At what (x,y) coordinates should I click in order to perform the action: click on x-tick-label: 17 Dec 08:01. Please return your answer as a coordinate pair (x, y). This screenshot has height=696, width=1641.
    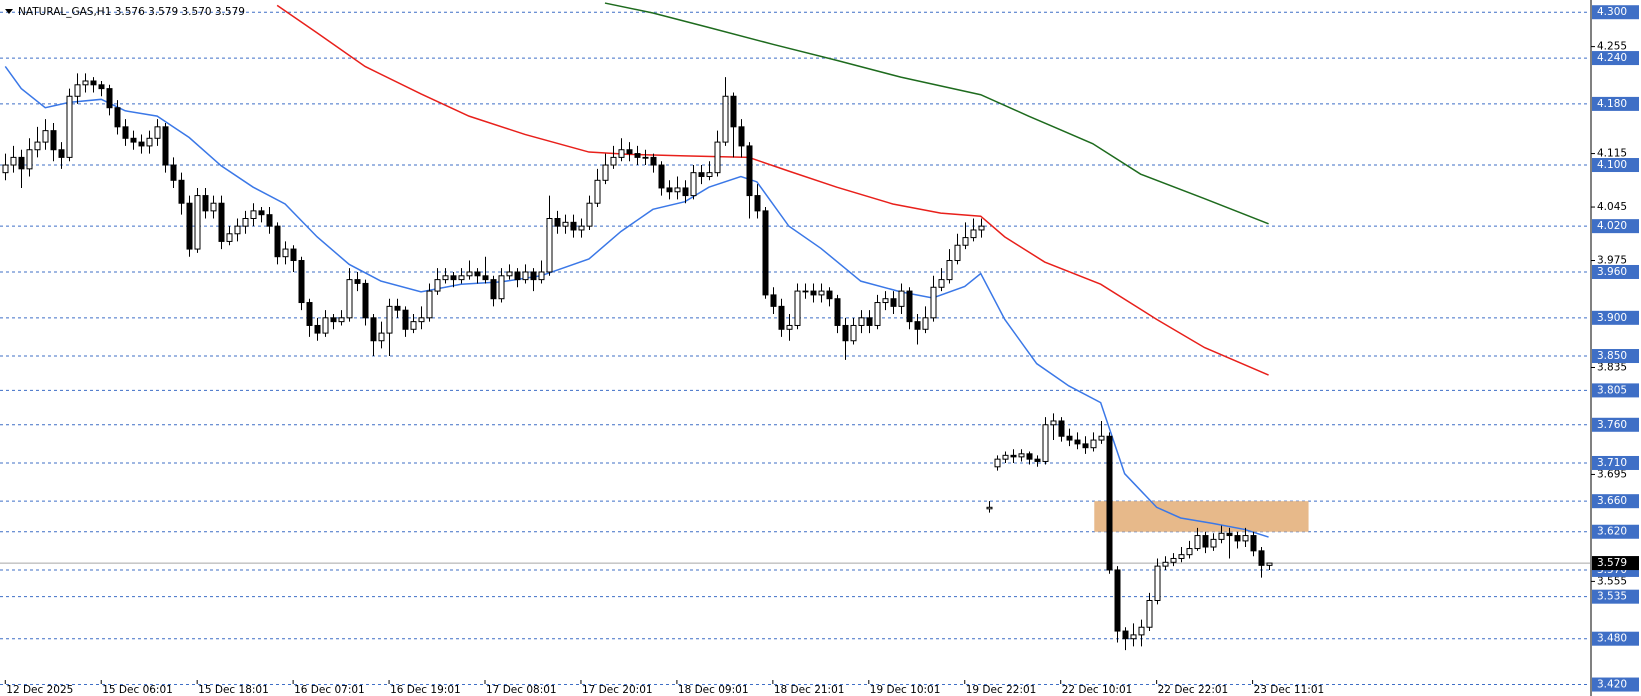
    Looking at the image, I should click on (521, 690).